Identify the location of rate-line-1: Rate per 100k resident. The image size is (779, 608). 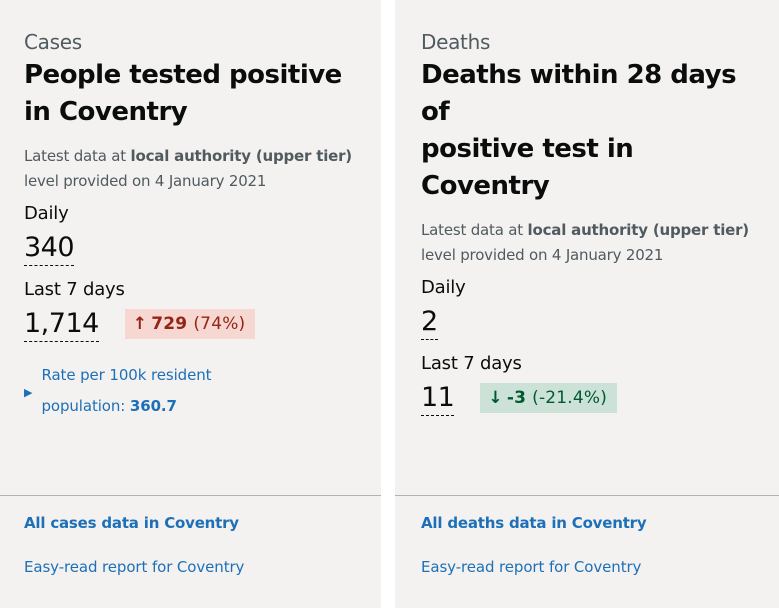
(126, 375).